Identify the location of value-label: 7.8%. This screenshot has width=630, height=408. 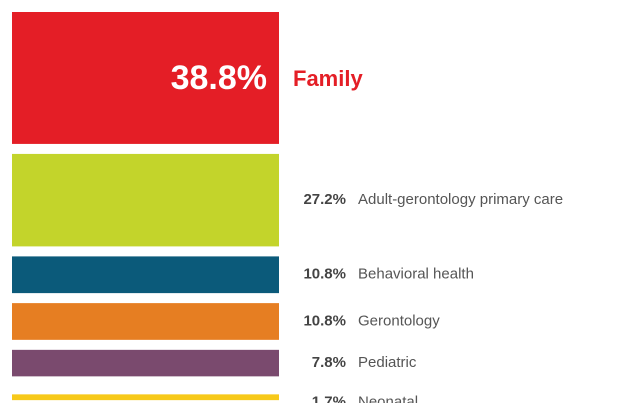
(329, 362).